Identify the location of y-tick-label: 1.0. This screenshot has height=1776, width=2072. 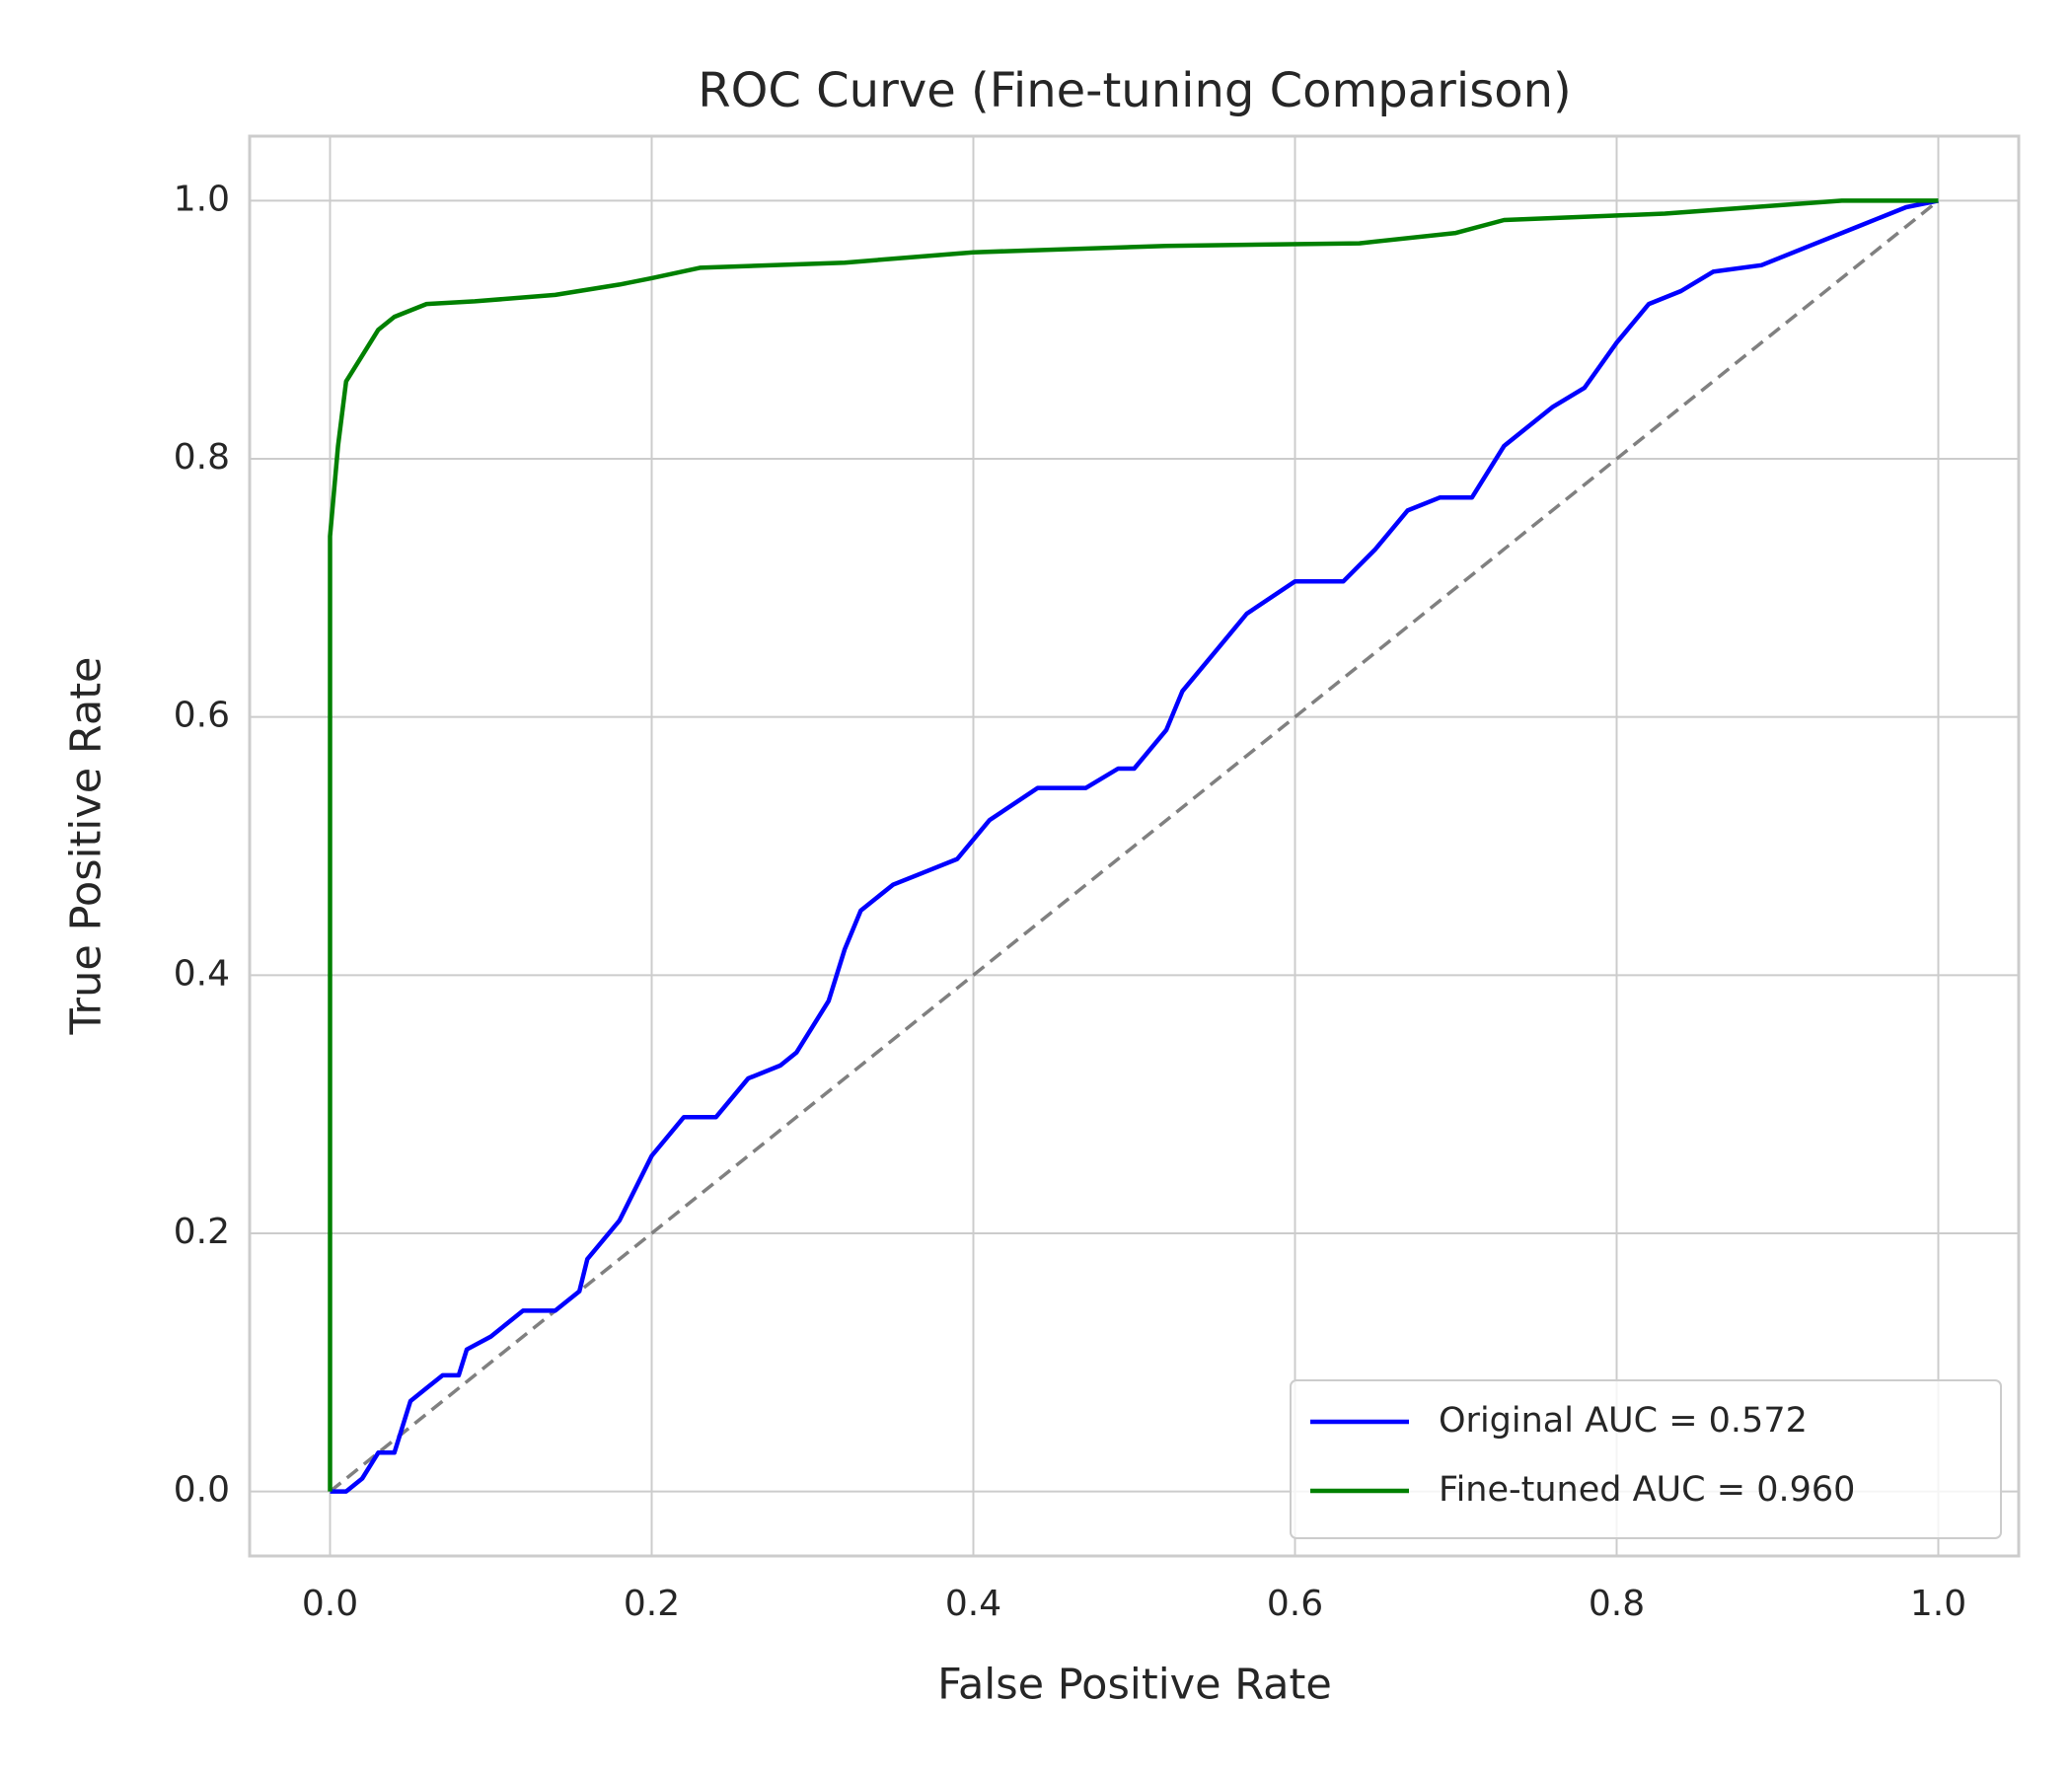
(202, 199).